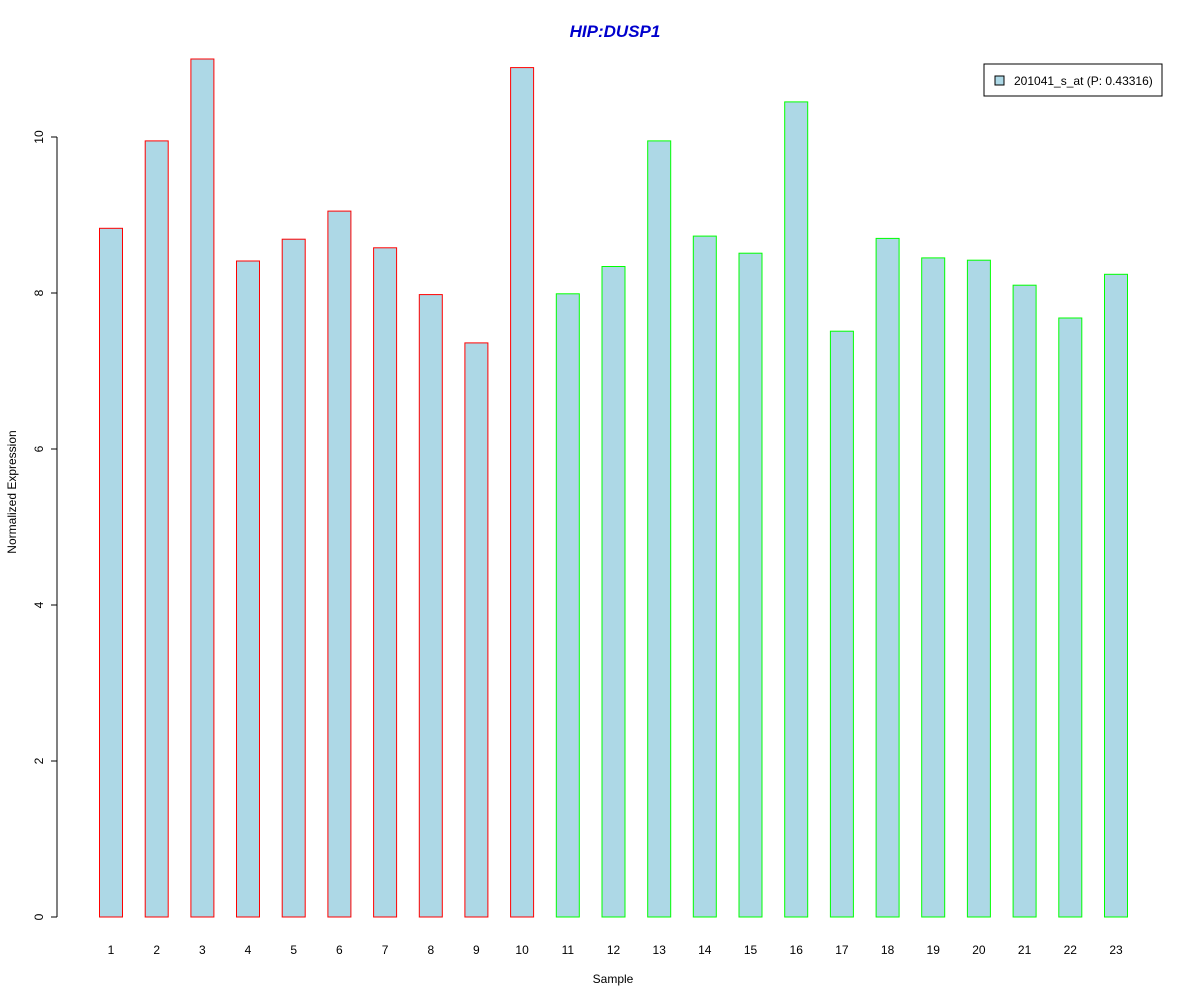  I want to click on x-tick-label: 21, so click(1025, 950).